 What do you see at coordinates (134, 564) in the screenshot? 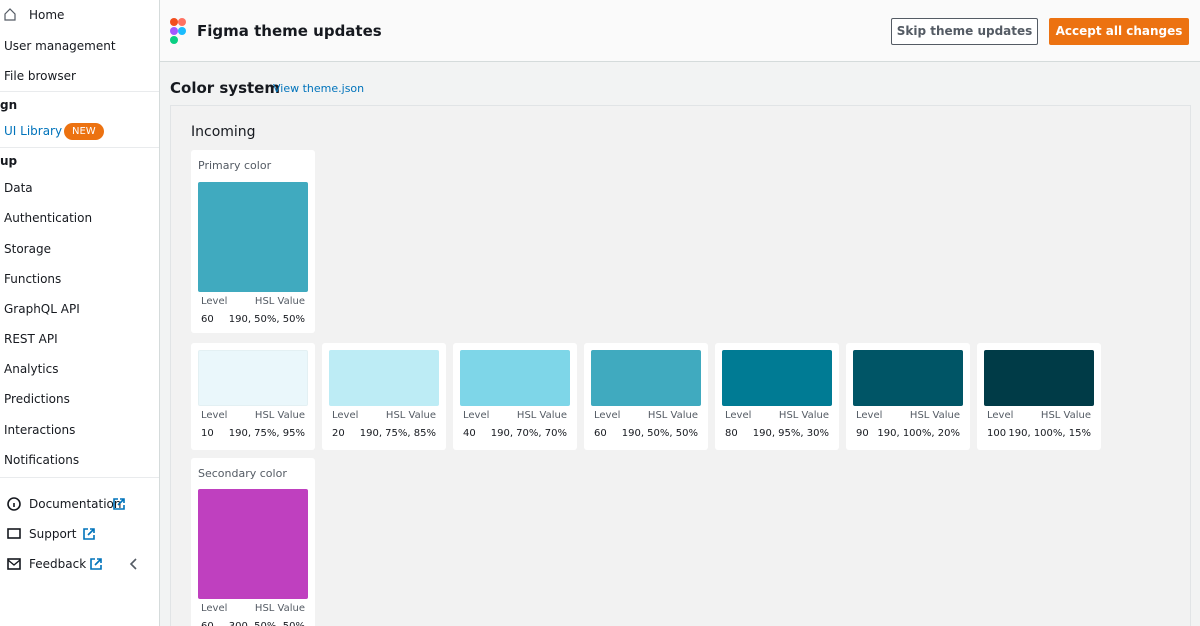
I see `collapse-button` at bounding box center [134, 564].